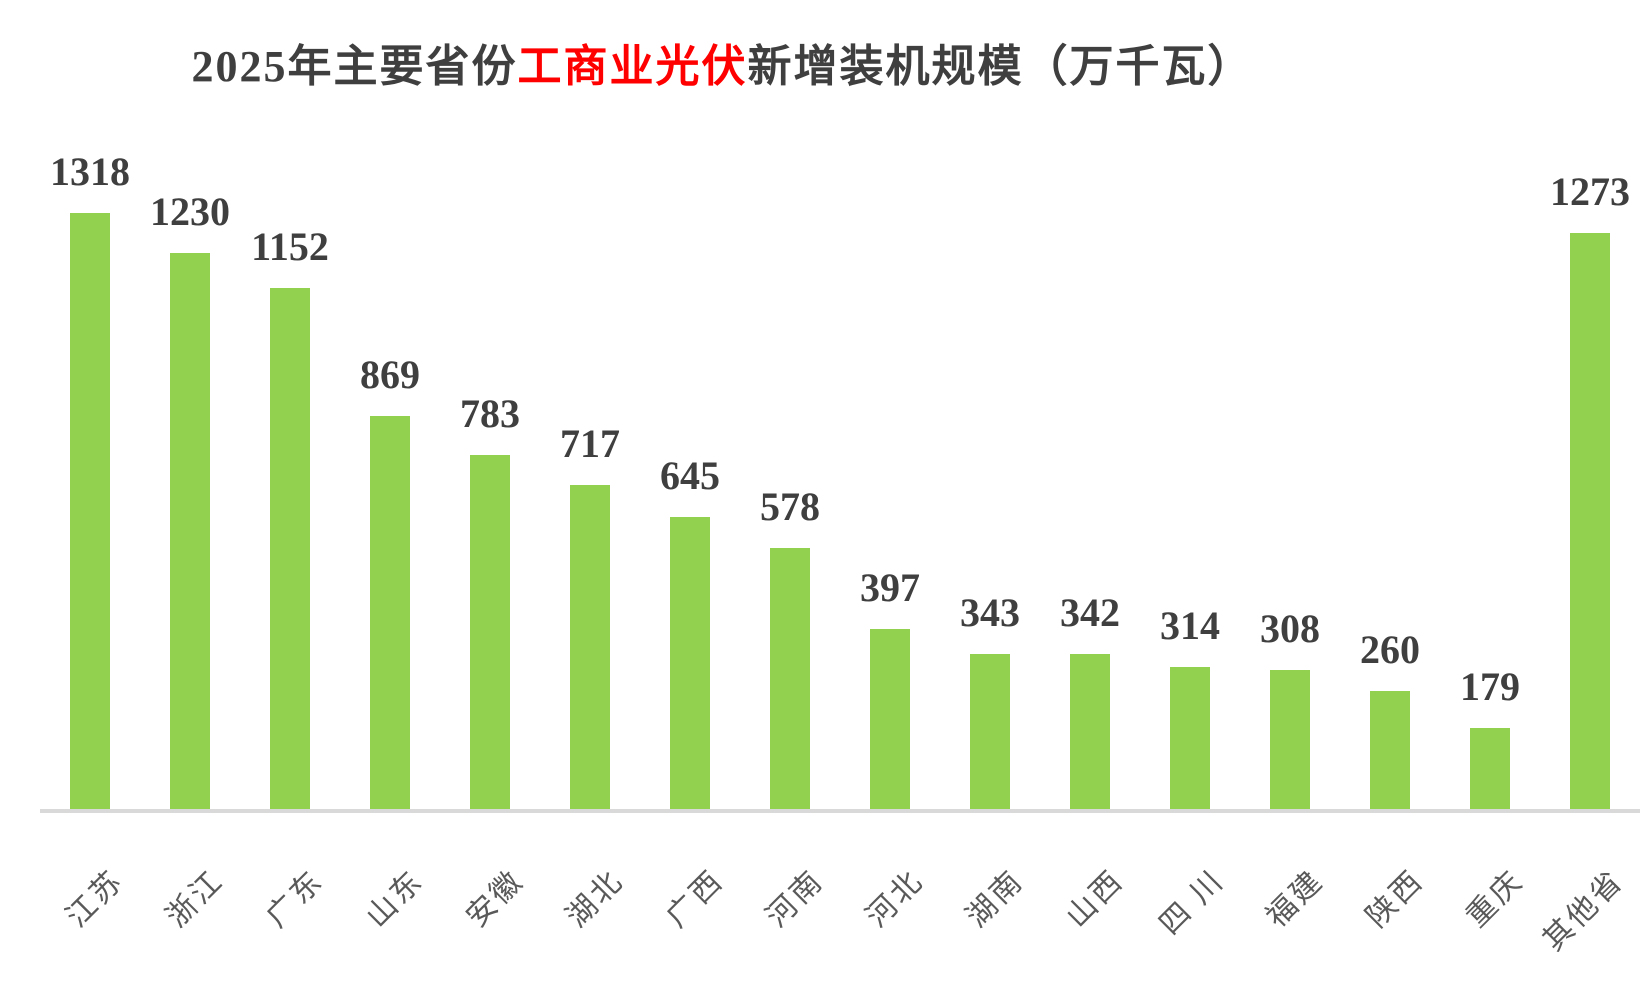 This screenshot has height=990, width=1651. I want to click on chart-title-highlight: 工商业光伏, so click(632, 66).